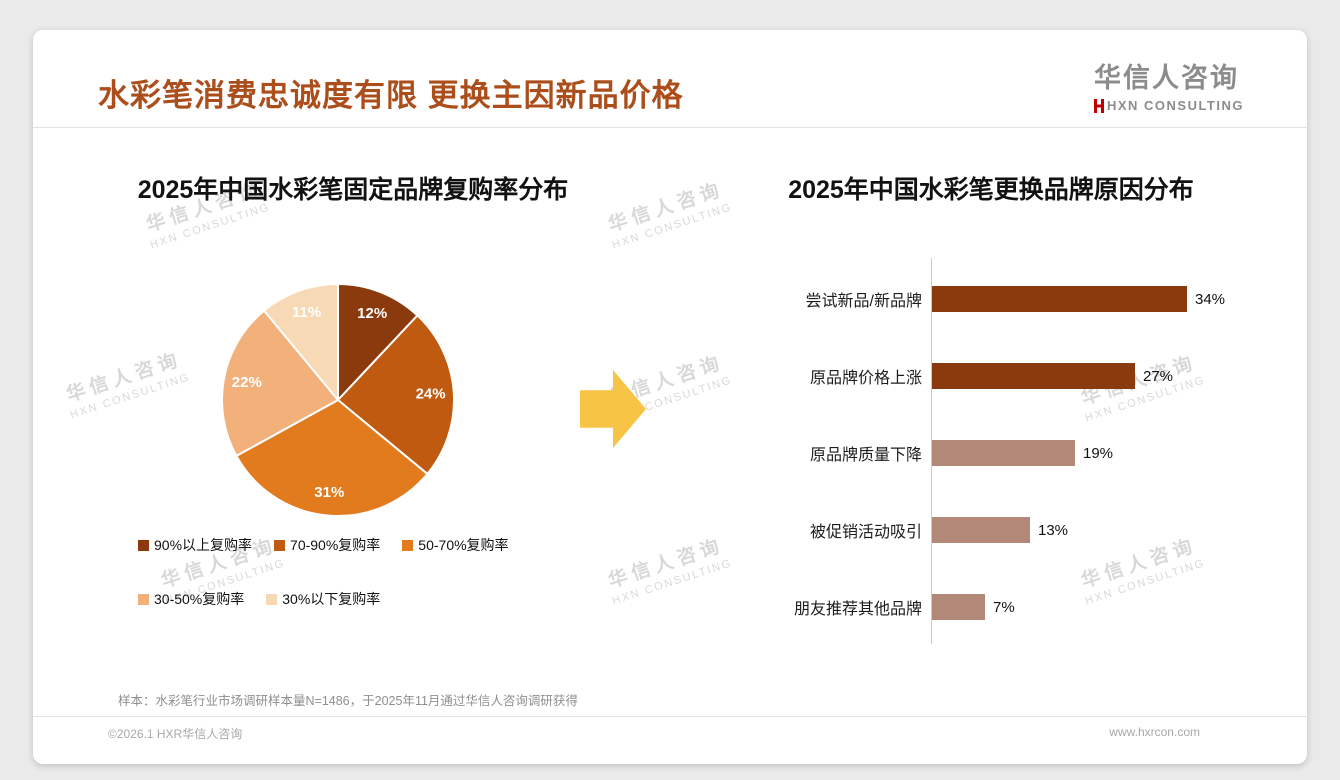 The image size is (1340, 780). I want to click on logo-text-en: HXN CONSULTING, so click(1175, 105).